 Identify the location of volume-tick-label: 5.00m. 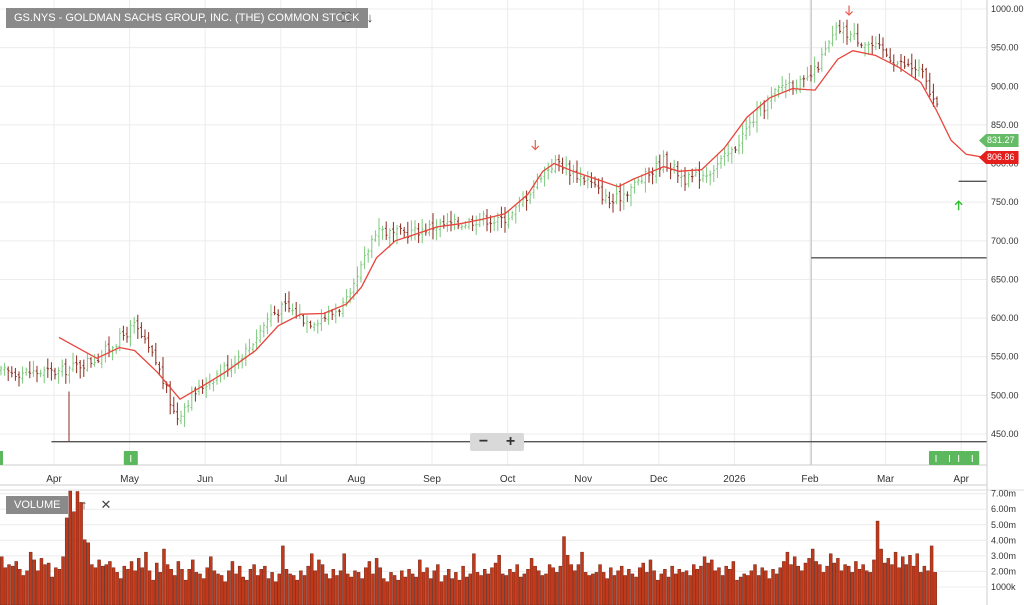
(1003, 525).